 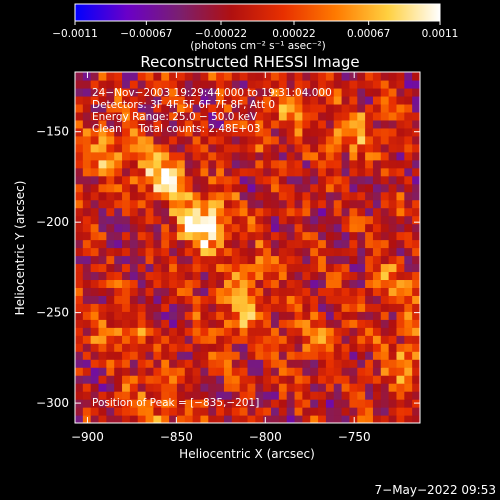 What do you see at coordinates (52, 313) in the screenshot?
I see `y-tick-label: −250` at bounding box center [52, 313].